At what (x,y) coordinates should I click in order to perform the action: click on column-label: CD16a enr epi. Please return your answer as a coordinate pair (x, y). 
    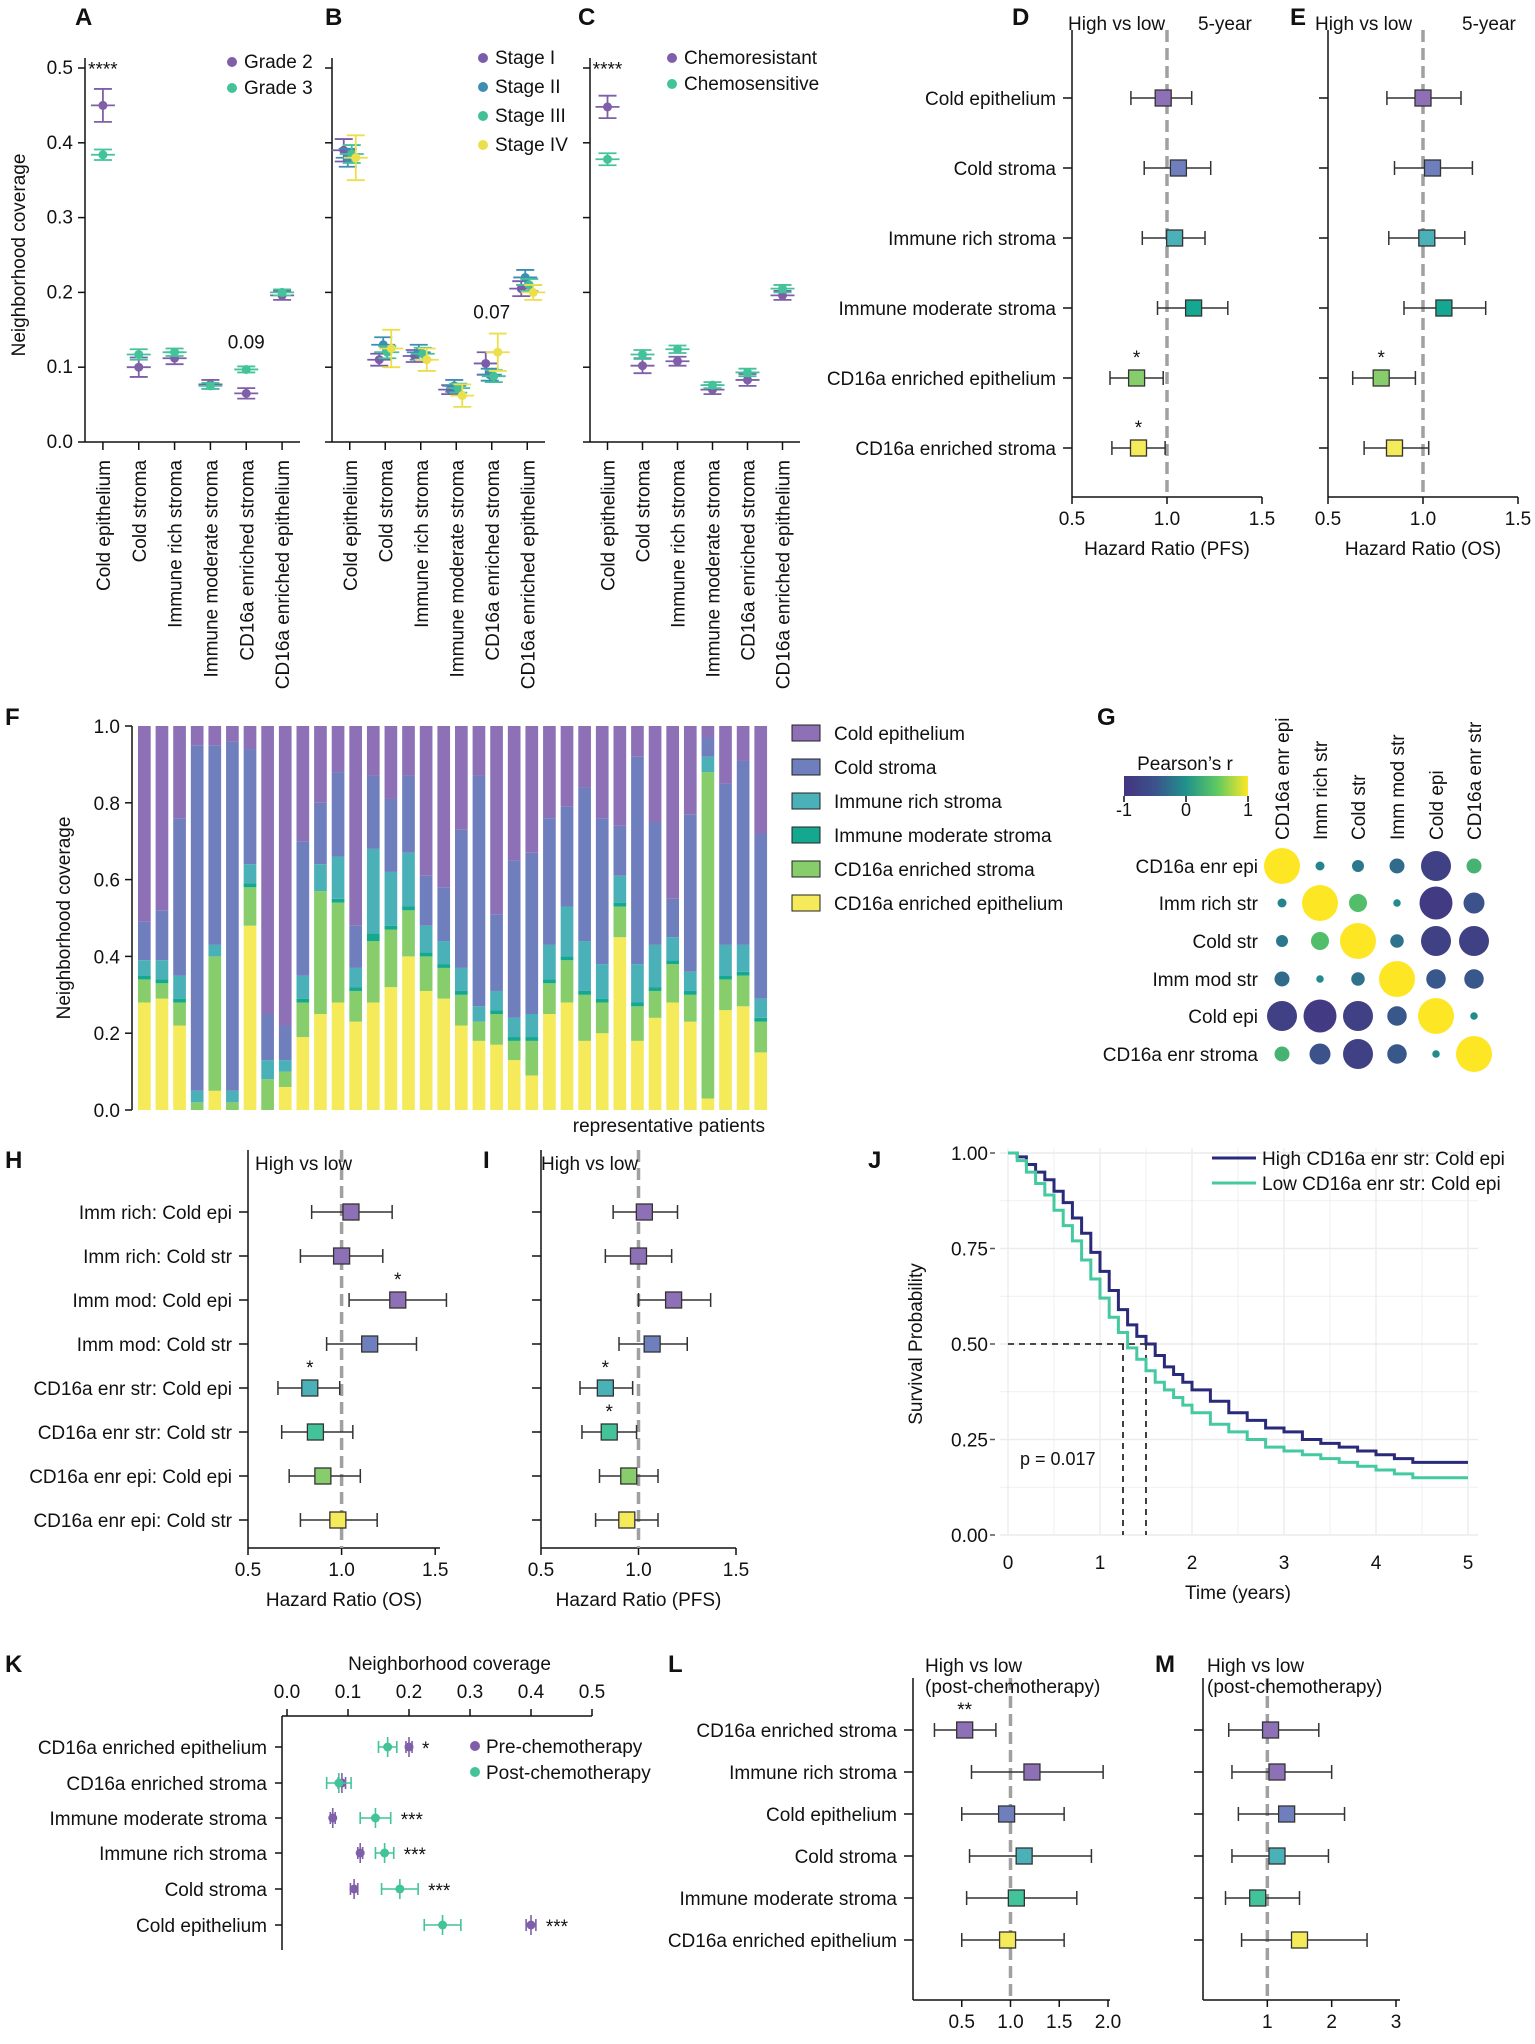
    Looking at the image, I should click on (1283, 778).